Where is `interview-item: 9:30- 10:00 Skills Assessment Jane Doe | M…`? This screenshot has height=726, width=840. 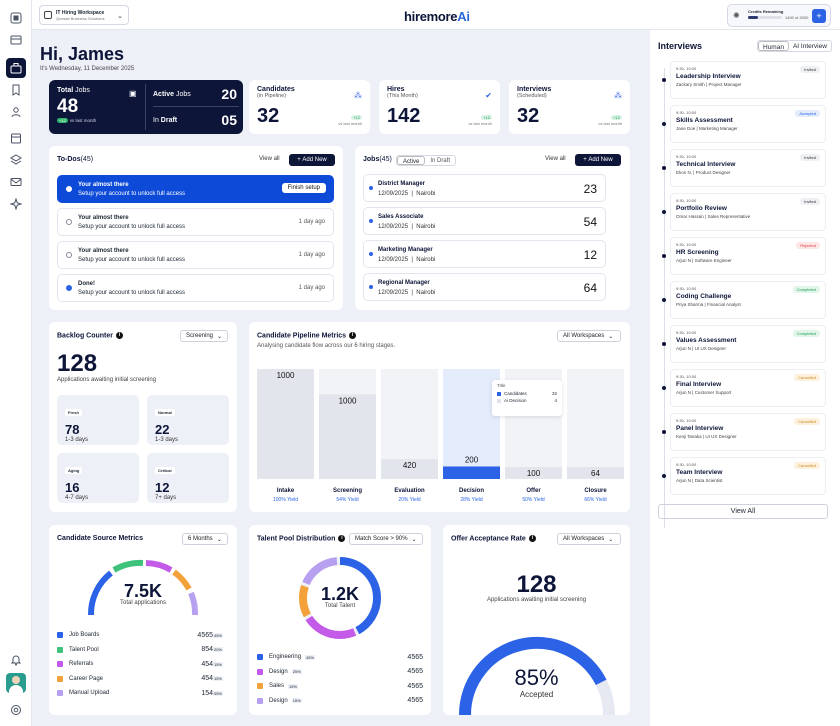 interview-item: 9:30- 10:00 Skills Assessment Jane Doe | M… is located at coordinates (742, 125).